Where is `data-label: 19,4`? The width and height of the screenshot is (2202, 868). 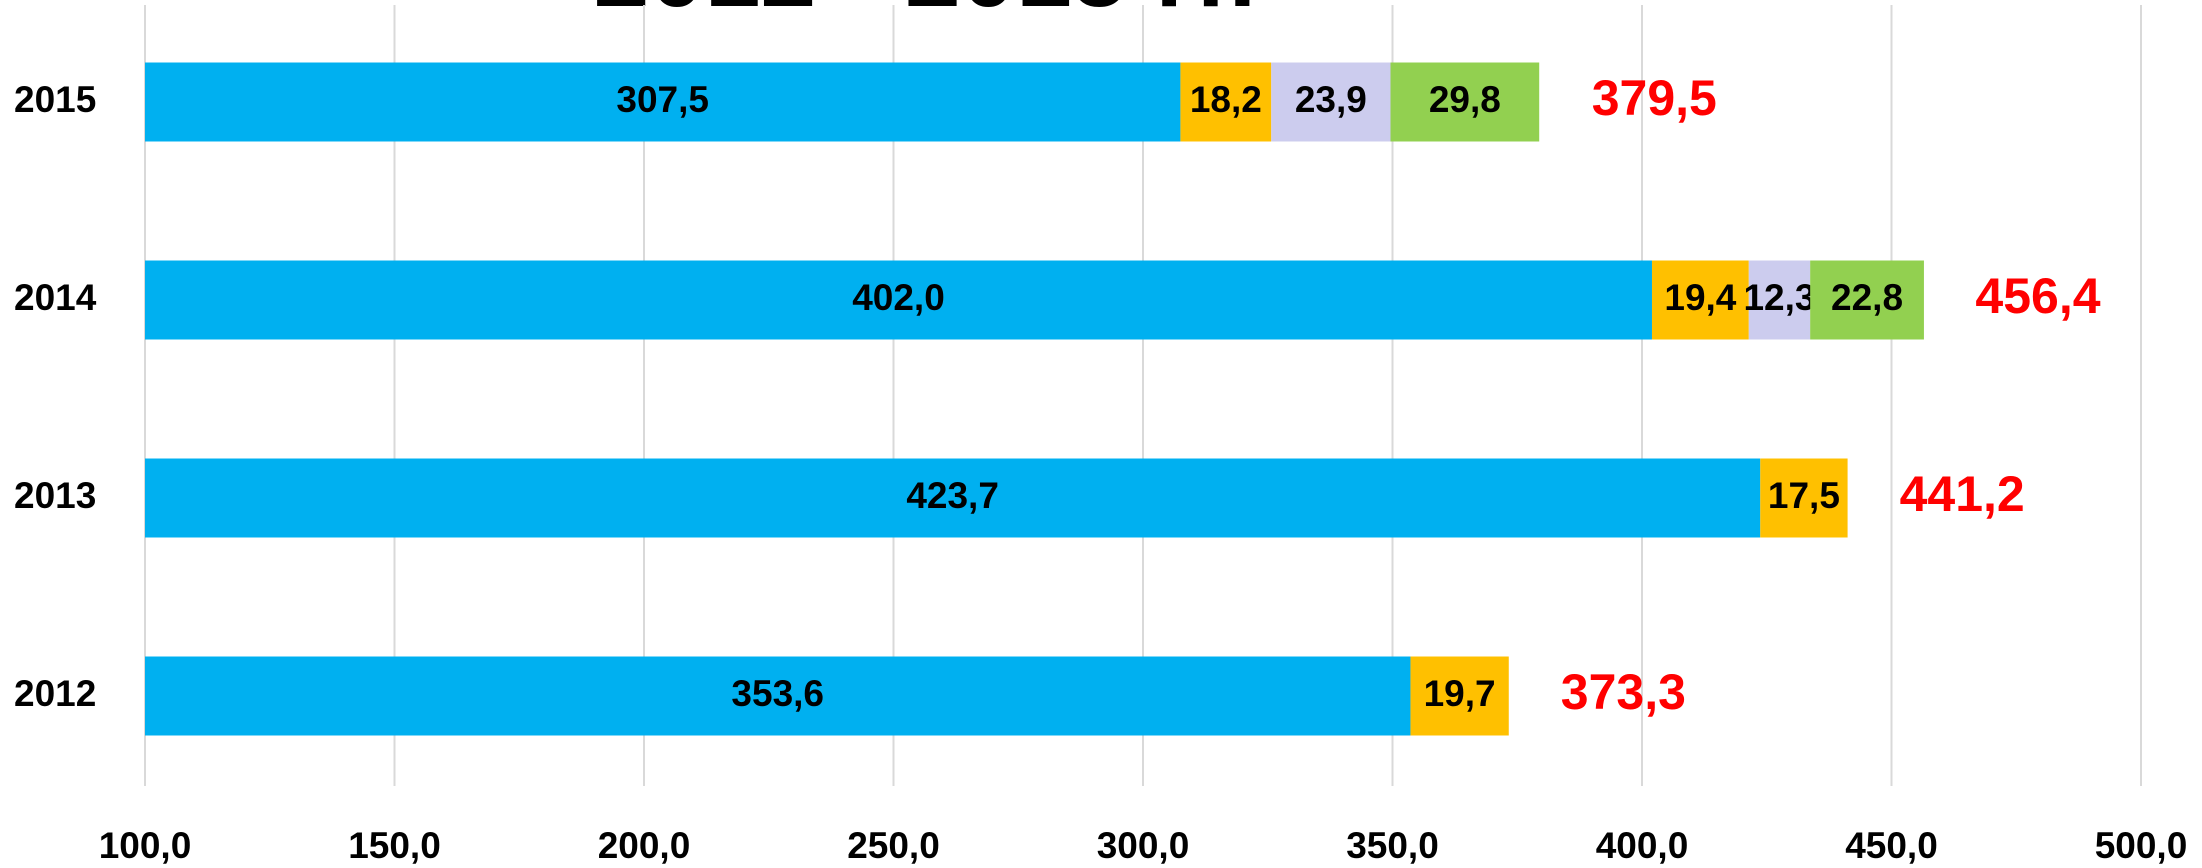 data-label: 19,4 is located at coordinates (1700, 297).